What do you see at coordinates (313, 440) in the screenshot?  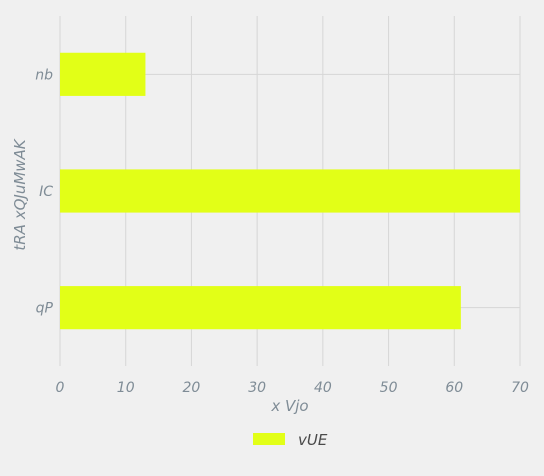 I see `legend-label: vUE` at bounding box center [313, 440].